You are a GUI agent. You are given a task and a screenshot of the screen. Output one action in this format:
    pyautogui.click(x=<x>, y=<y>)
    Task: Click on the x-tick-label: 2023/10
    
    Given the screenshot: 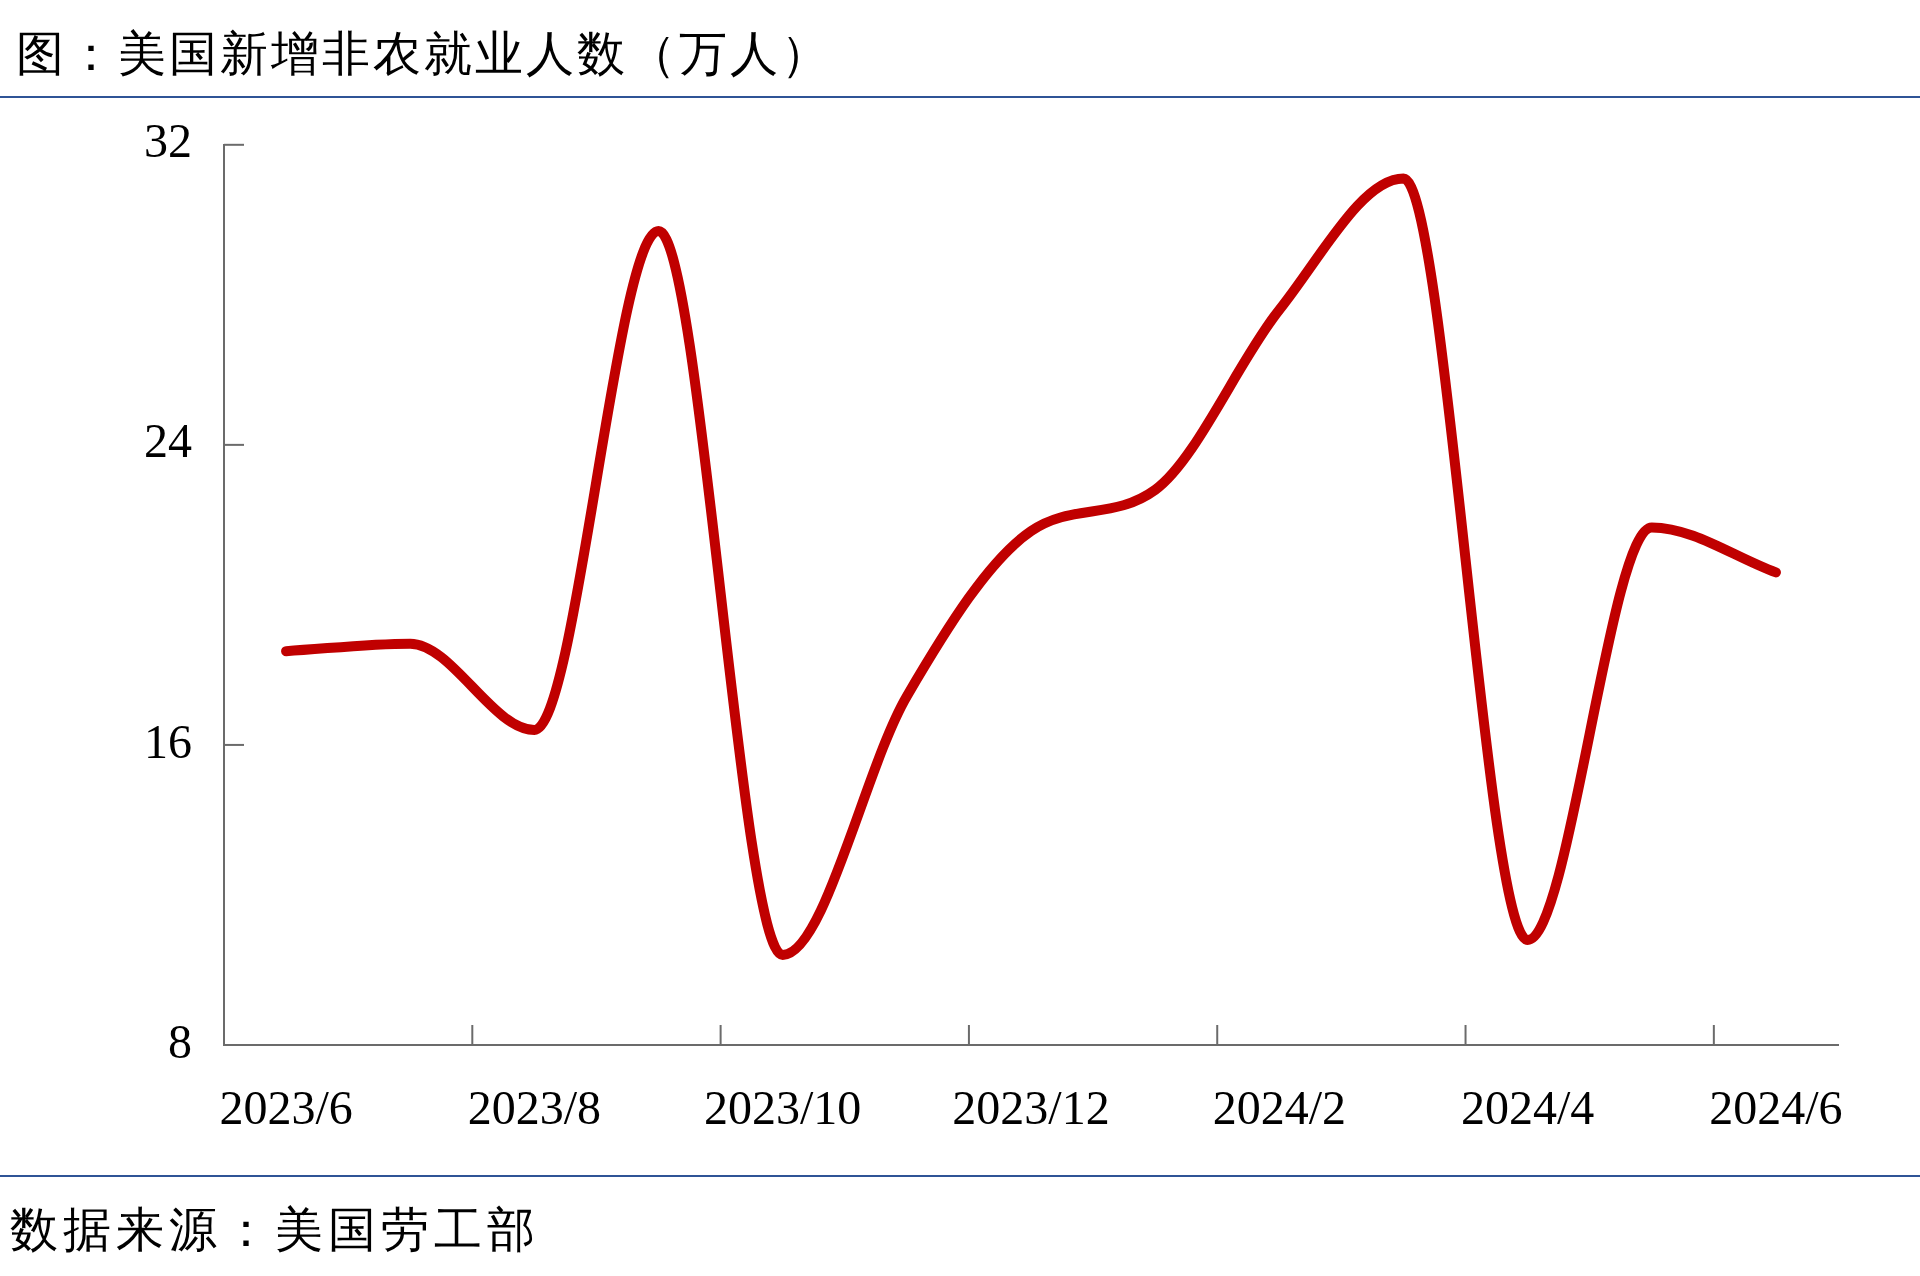 What is the action you would take?
    pyautogui.click(x=783, y=1108)
    